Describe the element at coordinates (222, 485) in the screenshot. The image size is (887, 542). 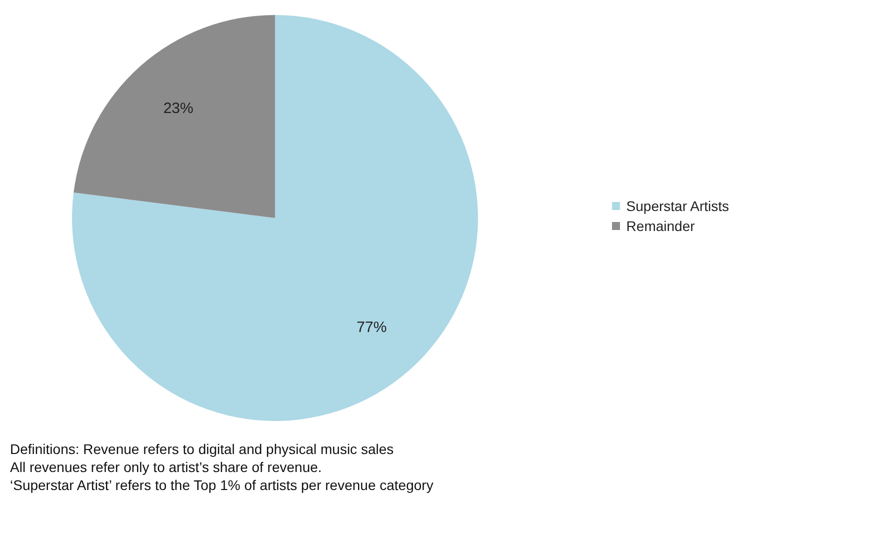
I see `text: ‘Superstar Artist’ refers to the Top 1% of artists per revenue category` at that location.